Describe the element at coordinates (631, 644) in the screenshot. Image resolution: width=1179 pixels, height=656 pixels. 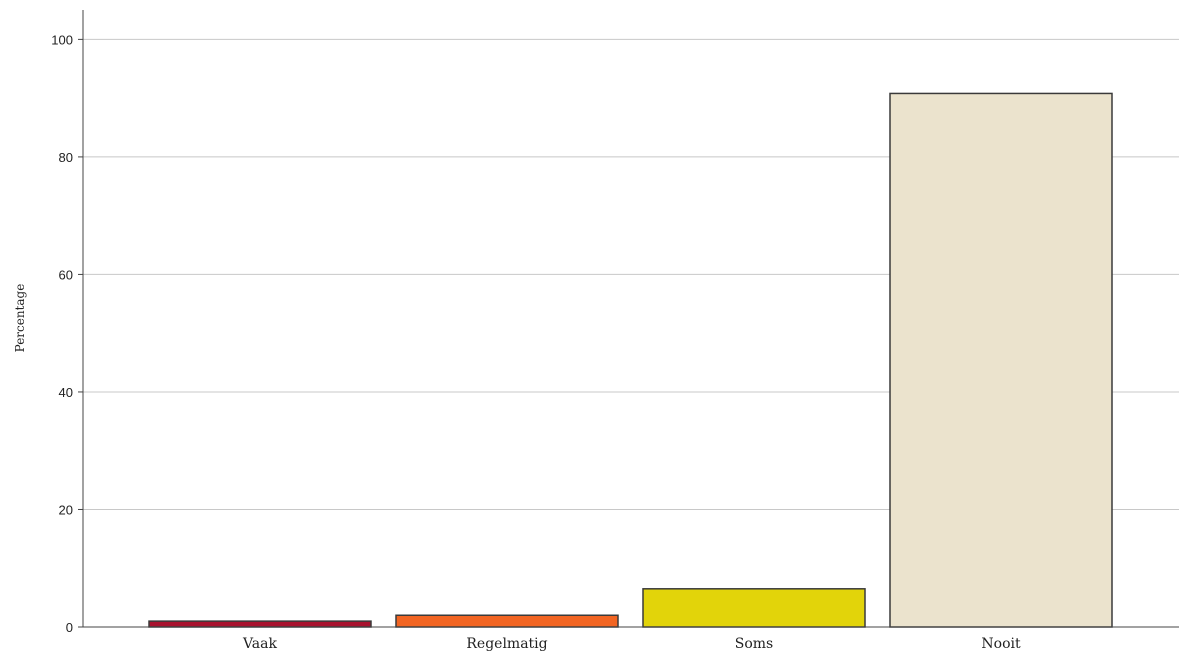
I see `x-category-labels: Vaak Regelmatig Soms Nooit` at that location.